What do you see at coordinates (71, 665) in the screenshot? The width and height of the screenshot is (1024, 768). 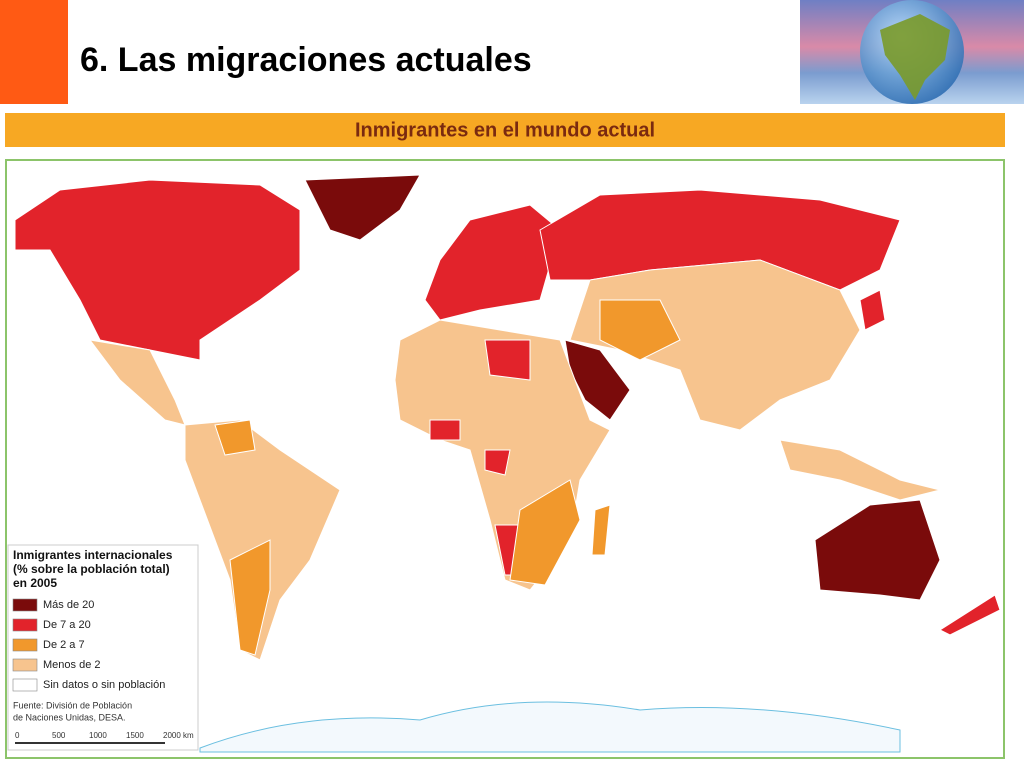 I see `legend-label: Menos de 2` at bounding box center [71, 665].